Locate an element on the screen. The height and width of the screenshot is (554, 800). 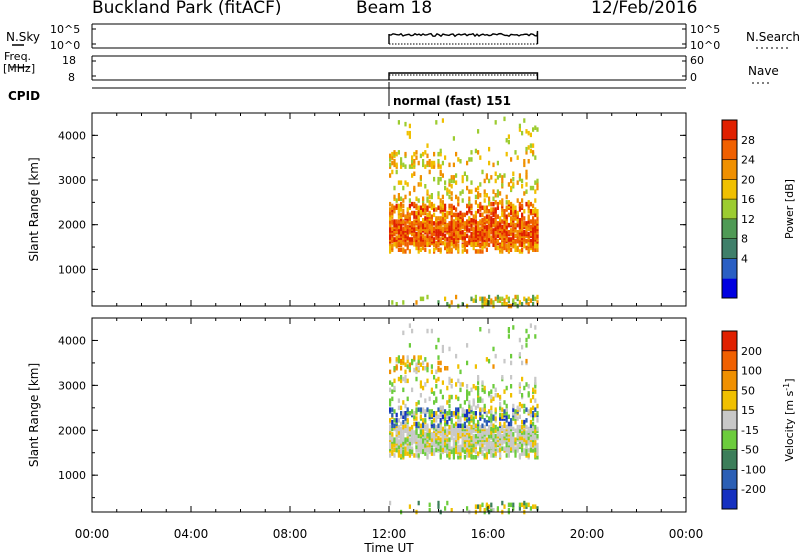
power-colorbar-tick-label: 4 is located at coordinates (744, 258).